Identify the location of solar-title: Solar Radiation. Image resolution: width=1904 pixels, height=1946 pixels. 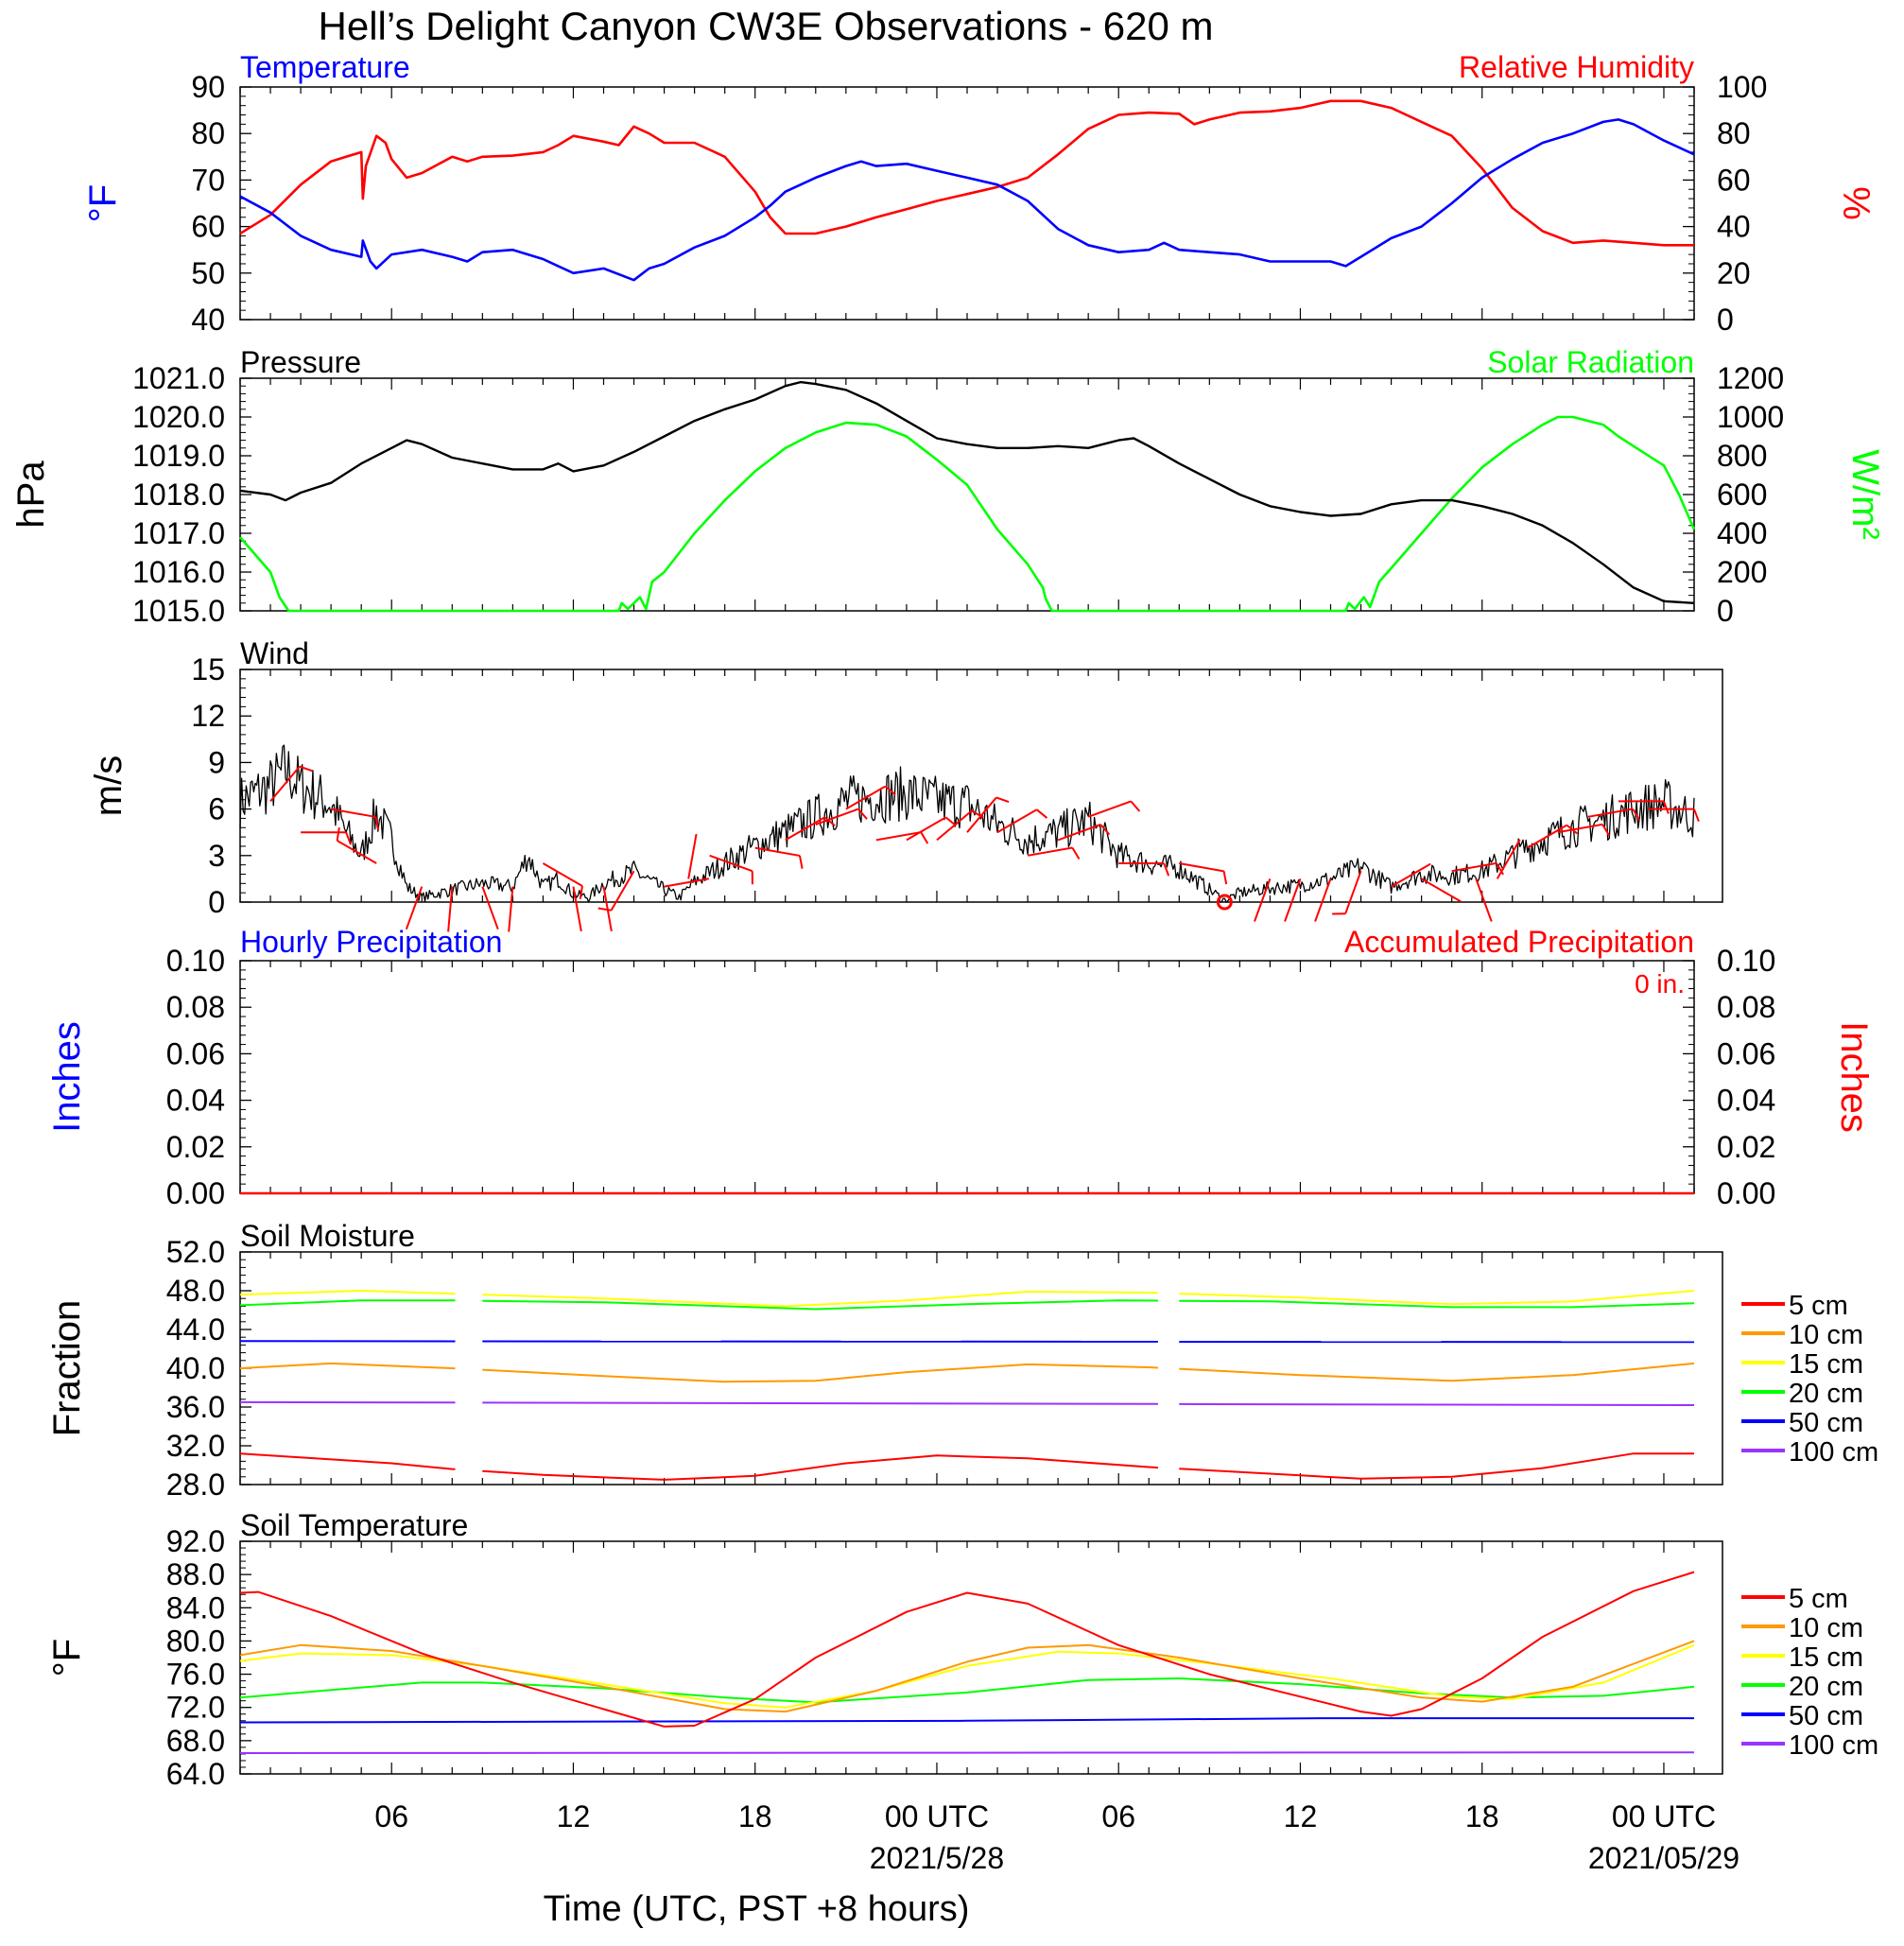
(1590, 362).